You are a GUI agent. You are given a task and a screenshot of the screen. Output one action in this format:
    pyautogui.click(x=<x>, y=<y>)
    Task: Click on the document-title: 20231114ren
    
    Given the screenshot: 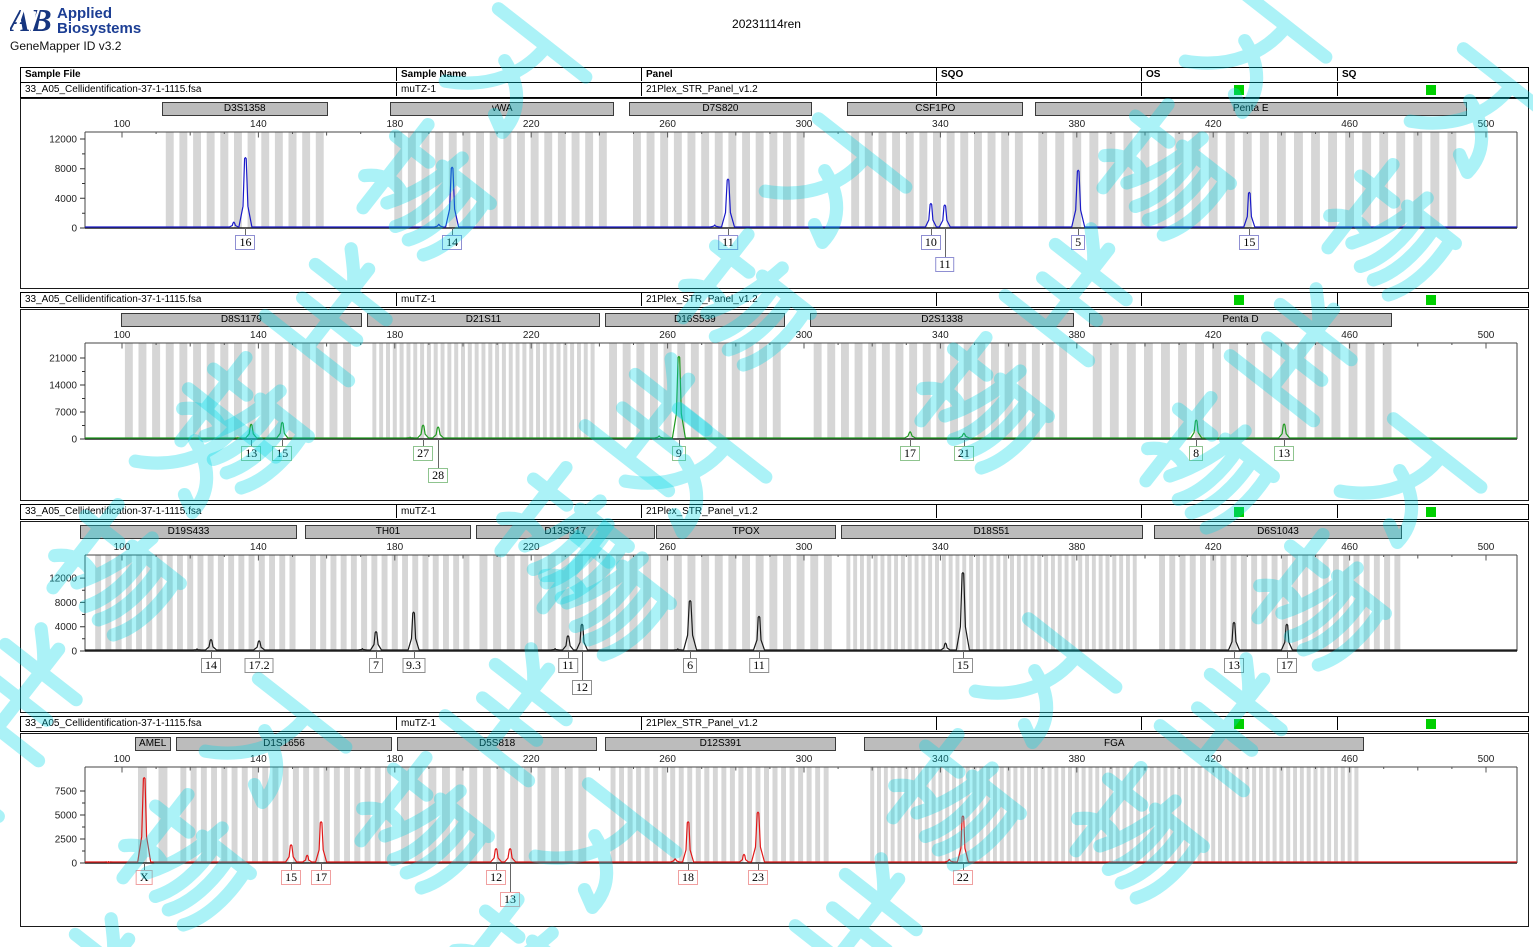 What is the action you would take?
    pyautogui.click(x=766, y=24)
    